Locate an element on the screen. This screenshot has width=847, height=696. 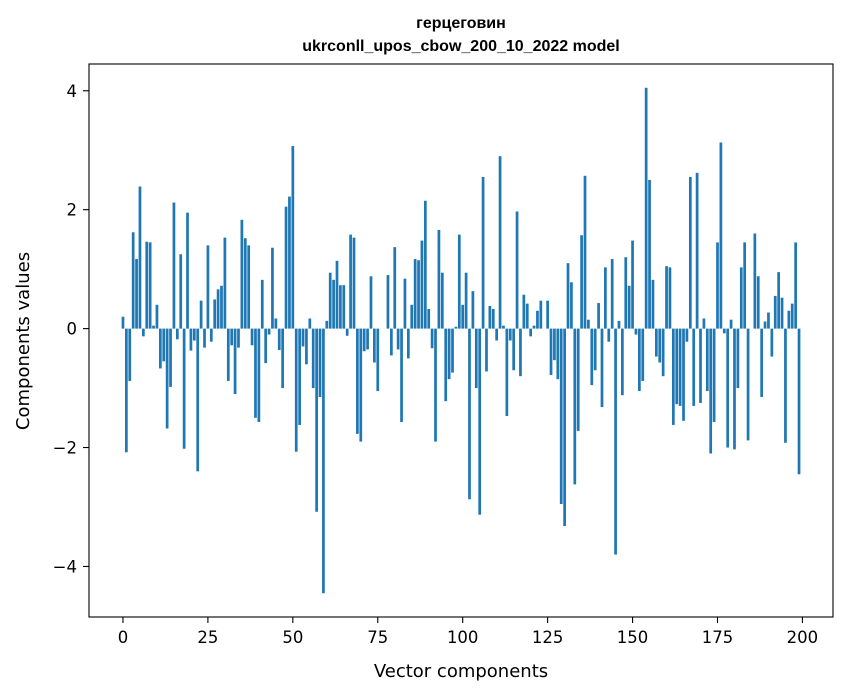
x-tick-label: 0 is located at coordinates (123, 637).